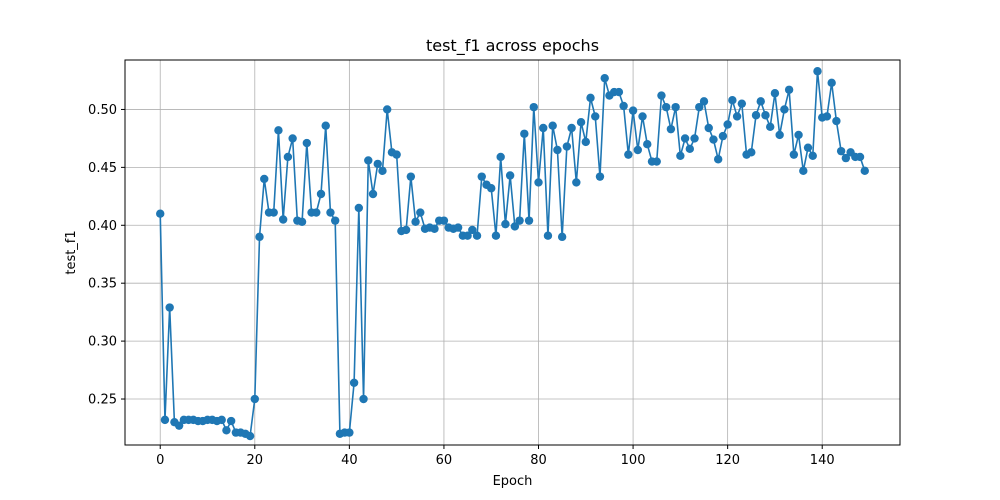 The height and width of the screenshot is (500, 1000). What do you see at coordinates (513, 481) in the screenshot?
I see `x-axis-label: Epoch` at bounding box center [513, 481].